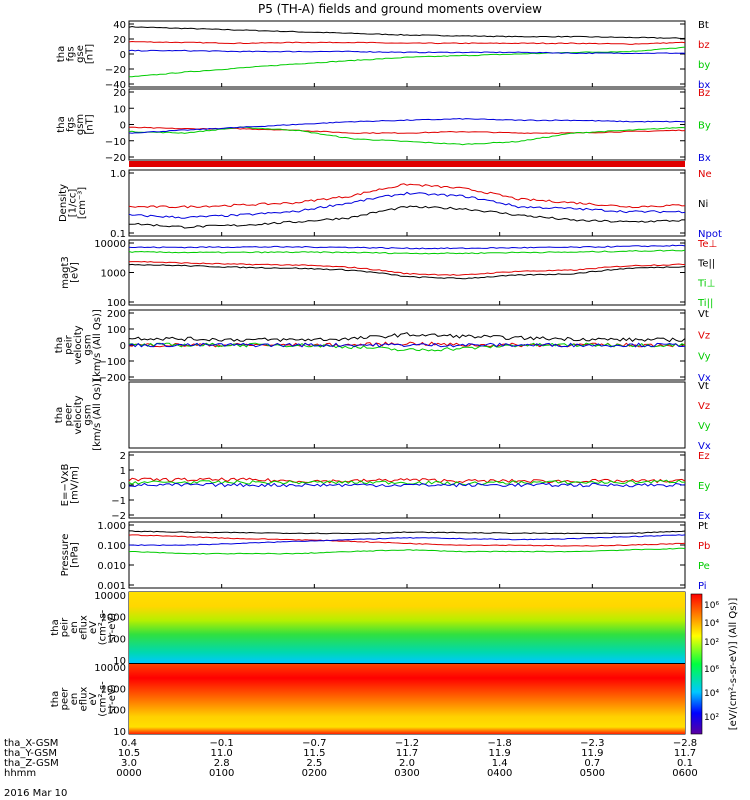 This screenshot has width=750, height=800. What do you see at coordinates (704, 85) in the screenshot?
I see `legend-bx: bx` at bounding box center [704, 85].